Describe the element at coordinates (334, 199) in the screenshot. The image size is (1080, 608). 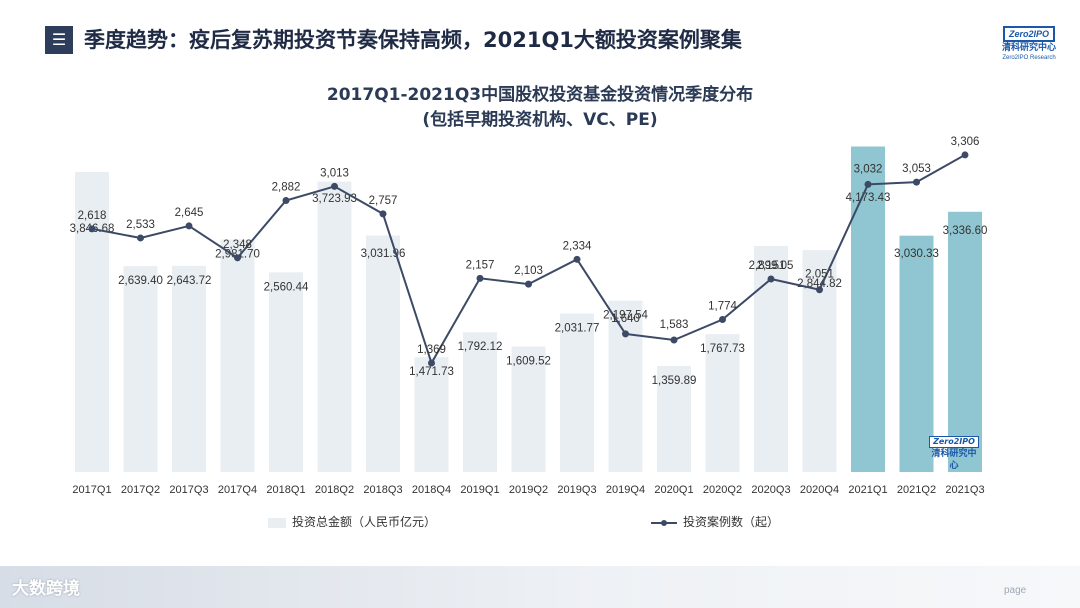
I see `bar-label-2018Q2: 3,723.93` at that location.